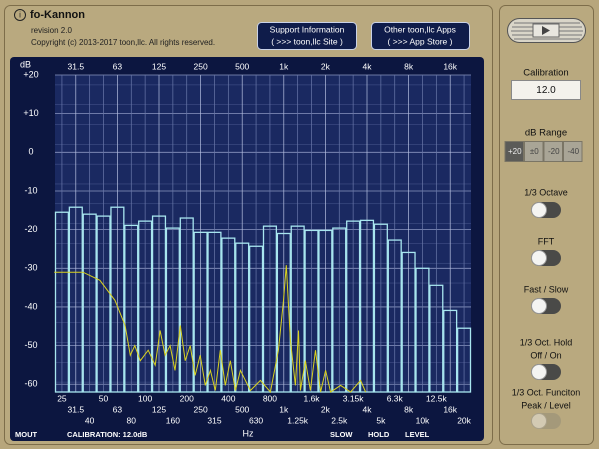 Image resolution: width=599 pixels, height=449 pixels. I want to click on status-text: LEVEL, so click(417, 434).